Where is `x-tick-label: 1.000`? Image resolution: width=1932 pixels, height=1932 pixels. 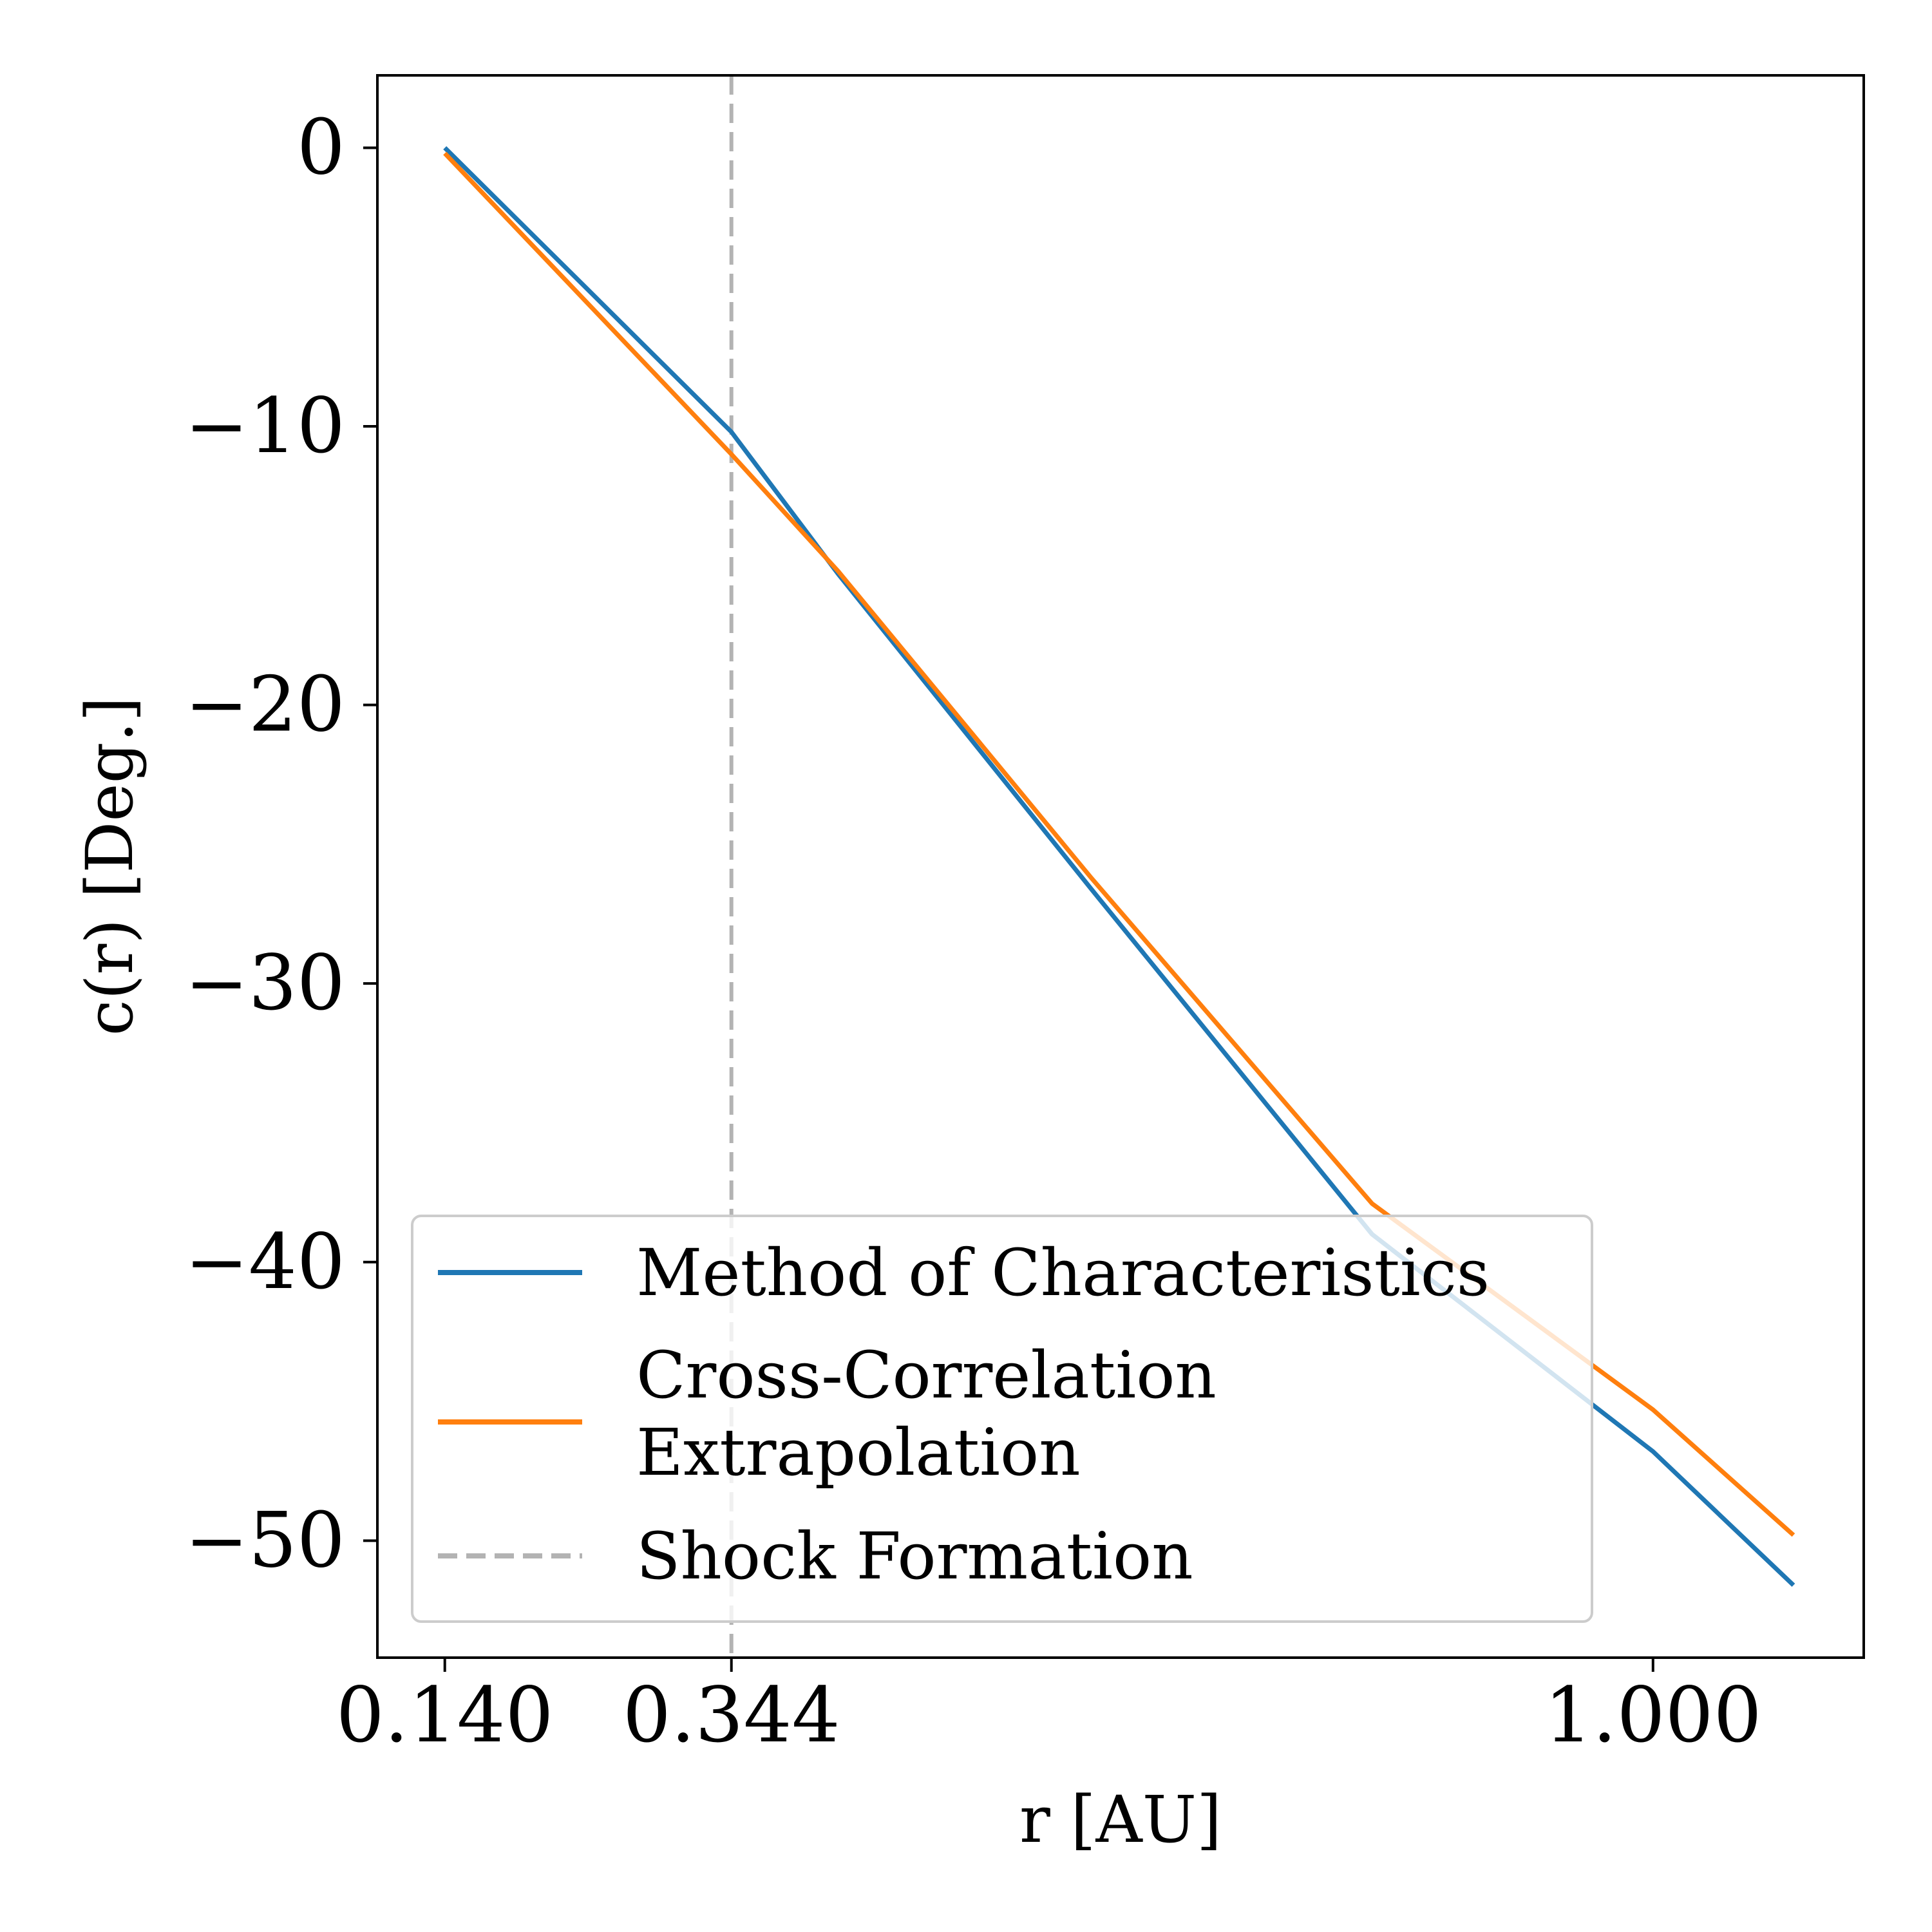
x-tick-label: 1.000 is located at coordinates (1653, 1715).